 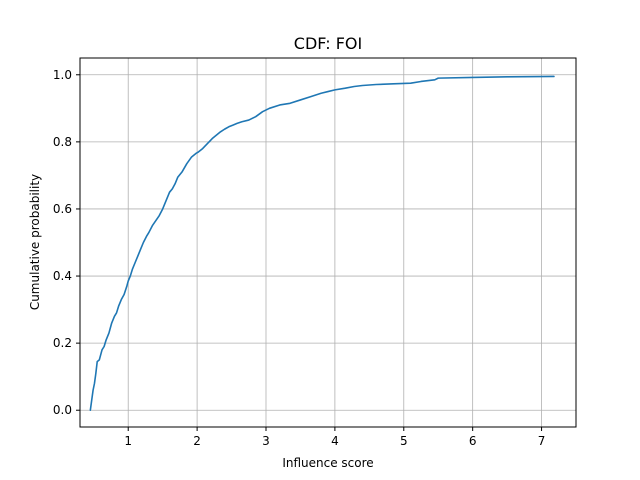 I want to click on y-axis-label: Cumulative probability, so click(x=35, y=242).